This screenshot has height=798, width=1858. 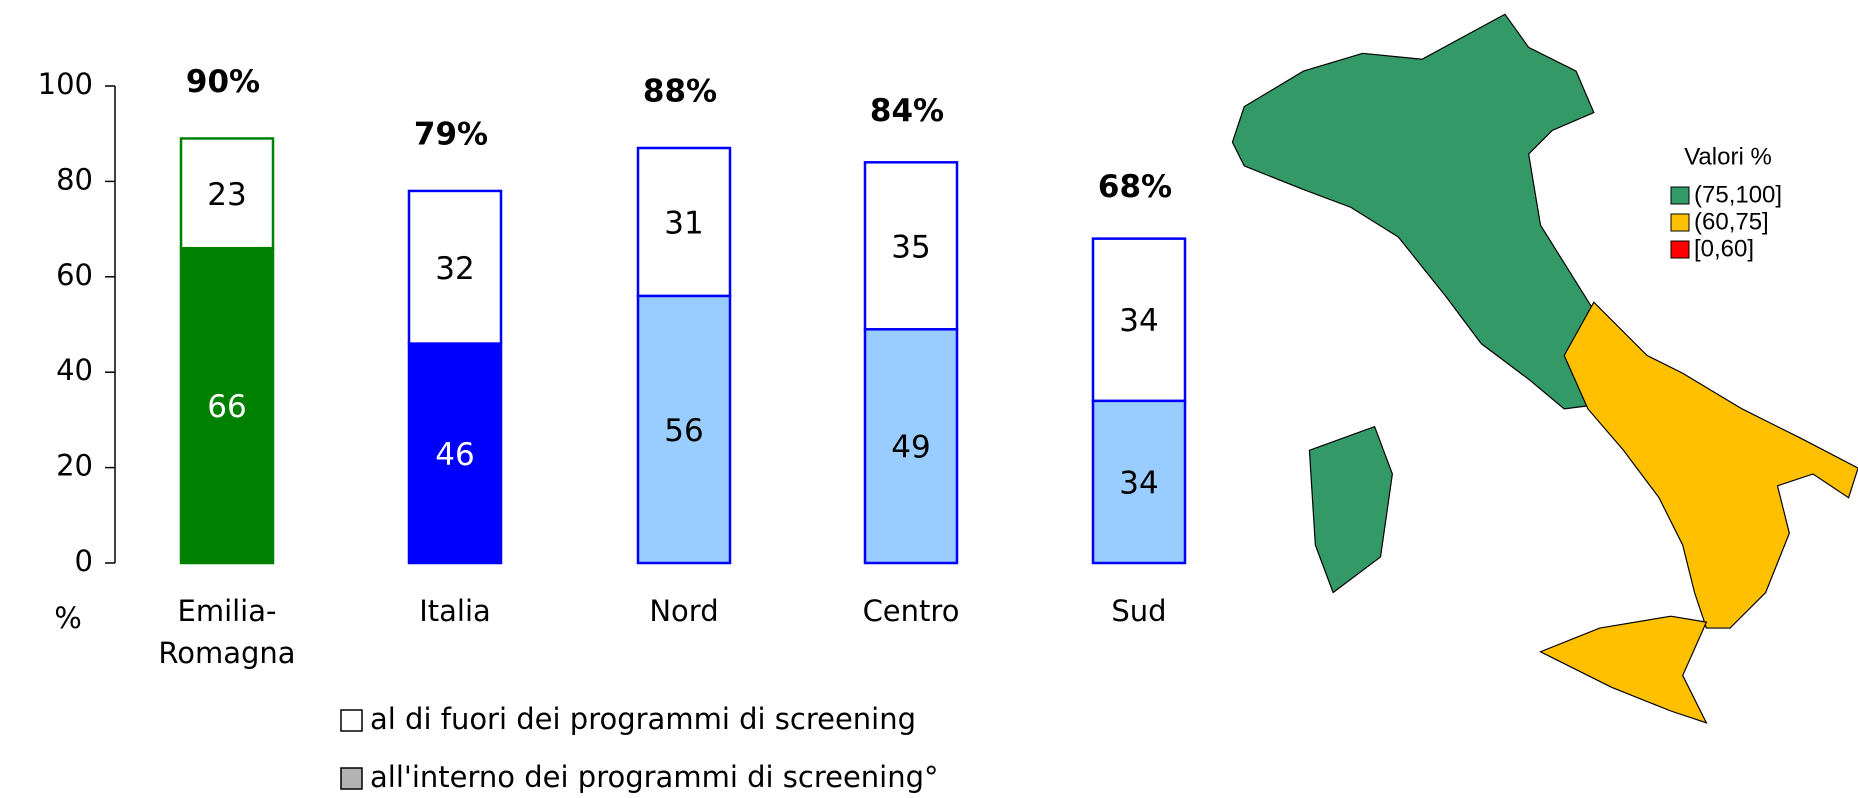 I want to click on bar-value-label: 46, so click(x=454, y=455).